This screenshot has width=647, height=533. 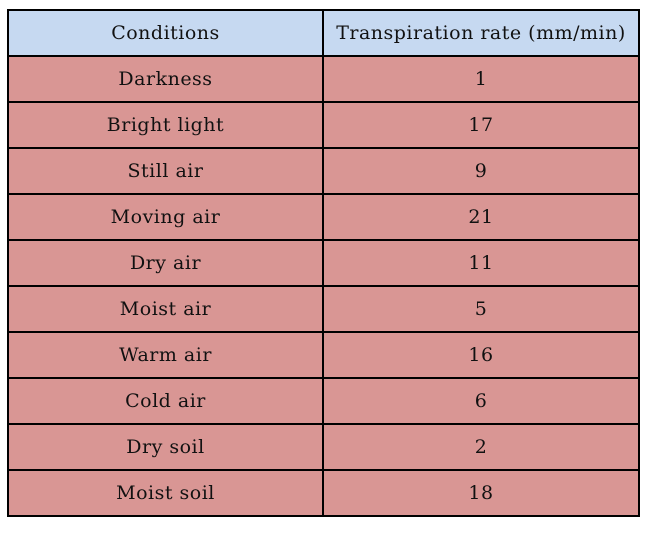 I want to click on table-row: Bright light 17, so click(x=323, y=125).